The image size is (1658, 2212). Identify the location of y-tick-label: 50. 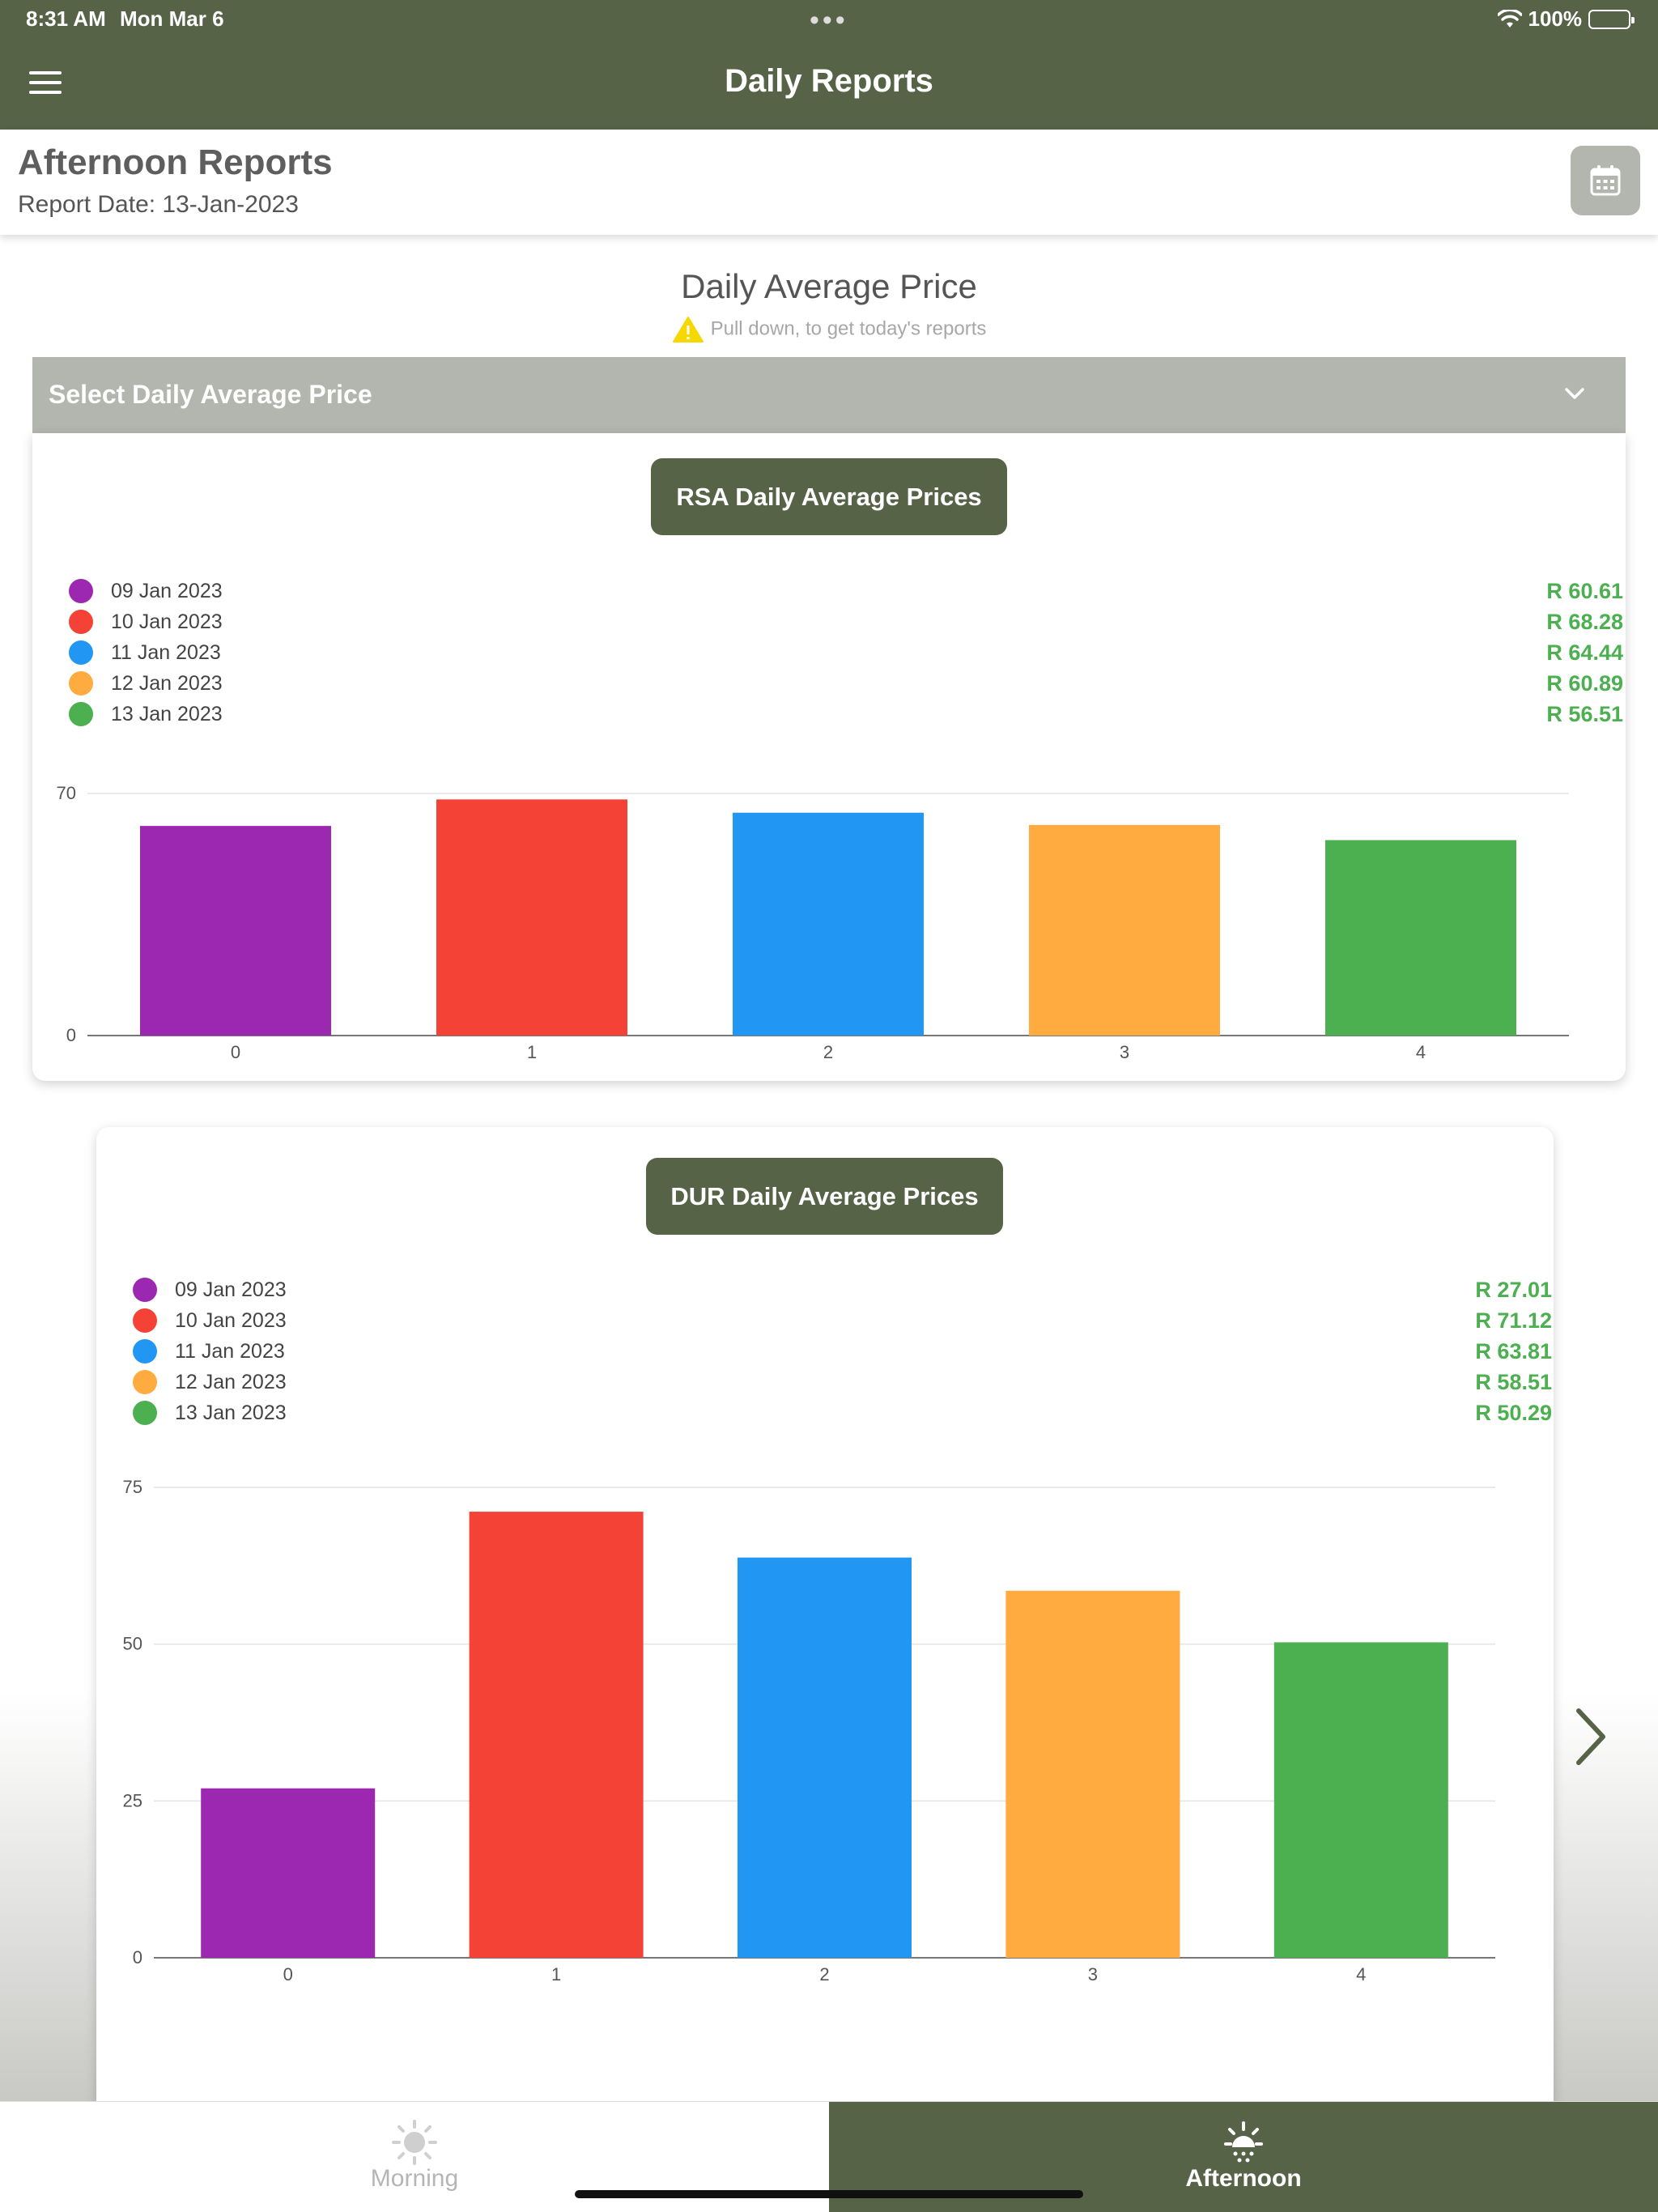
(132, 1644).